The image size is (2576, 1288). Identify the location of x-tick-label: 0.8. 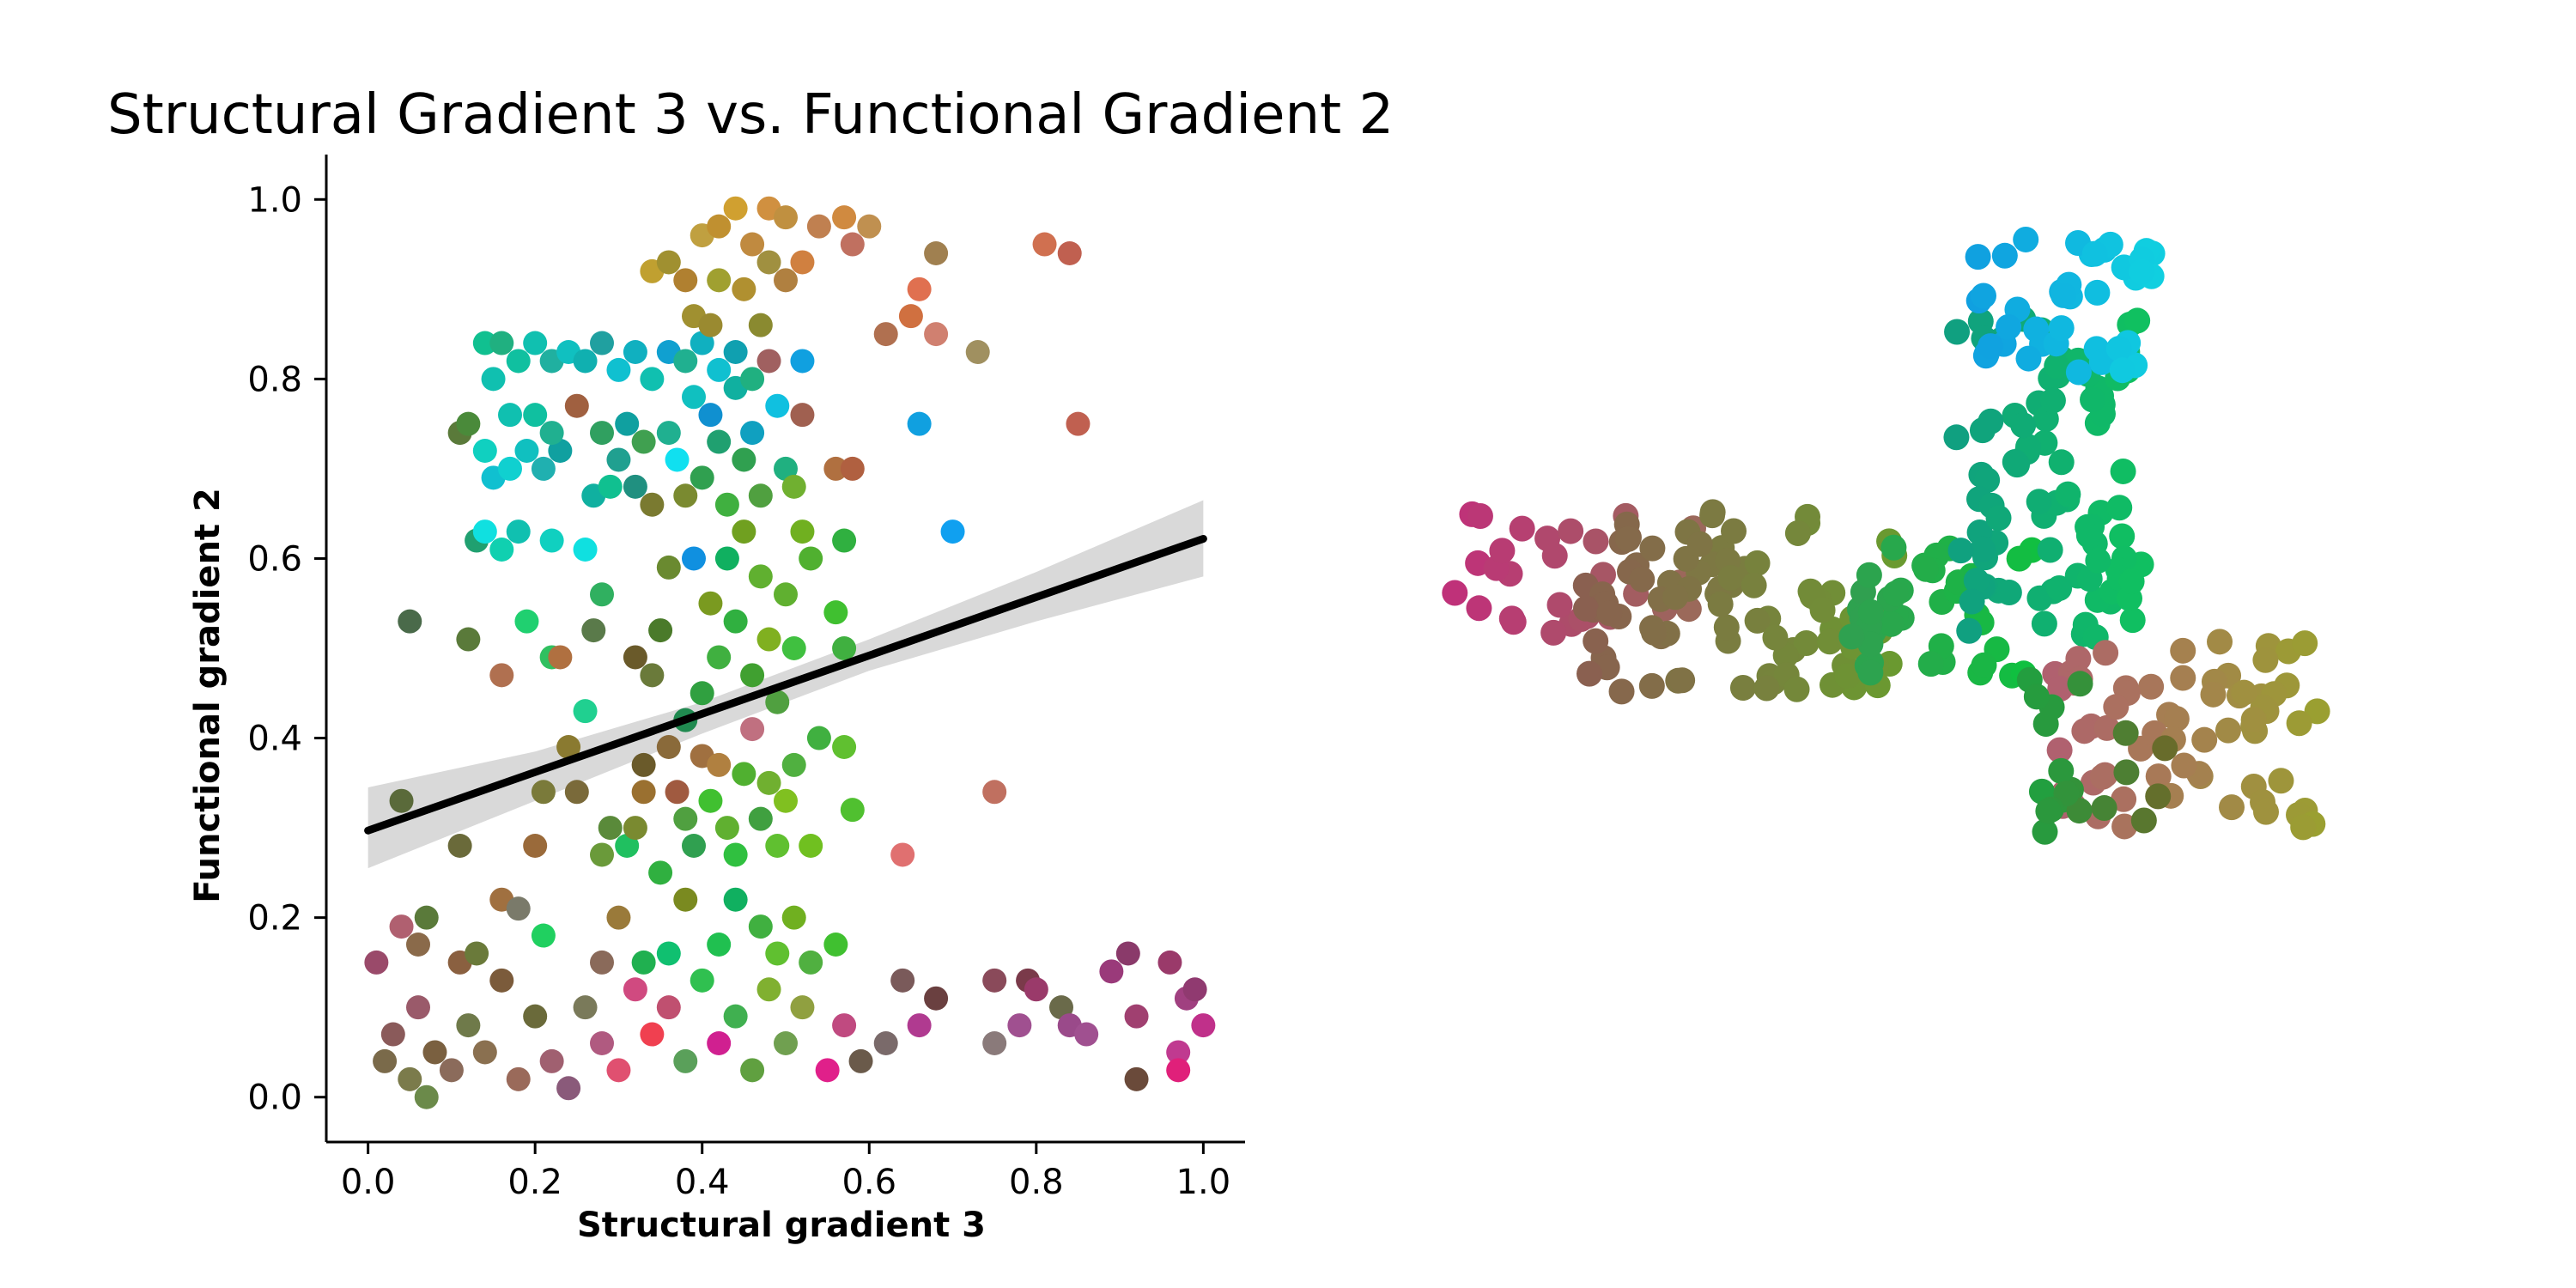
(1036, 1182).